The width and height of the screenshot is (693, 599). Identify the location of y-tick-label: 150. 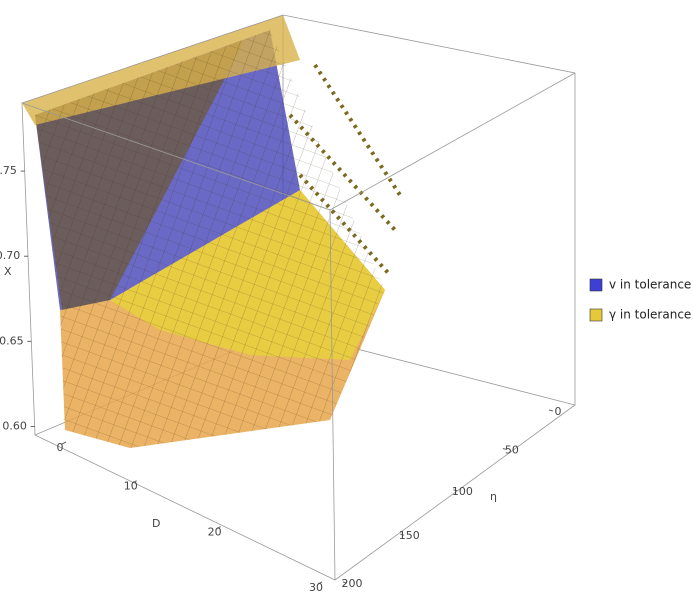
(409, 535).